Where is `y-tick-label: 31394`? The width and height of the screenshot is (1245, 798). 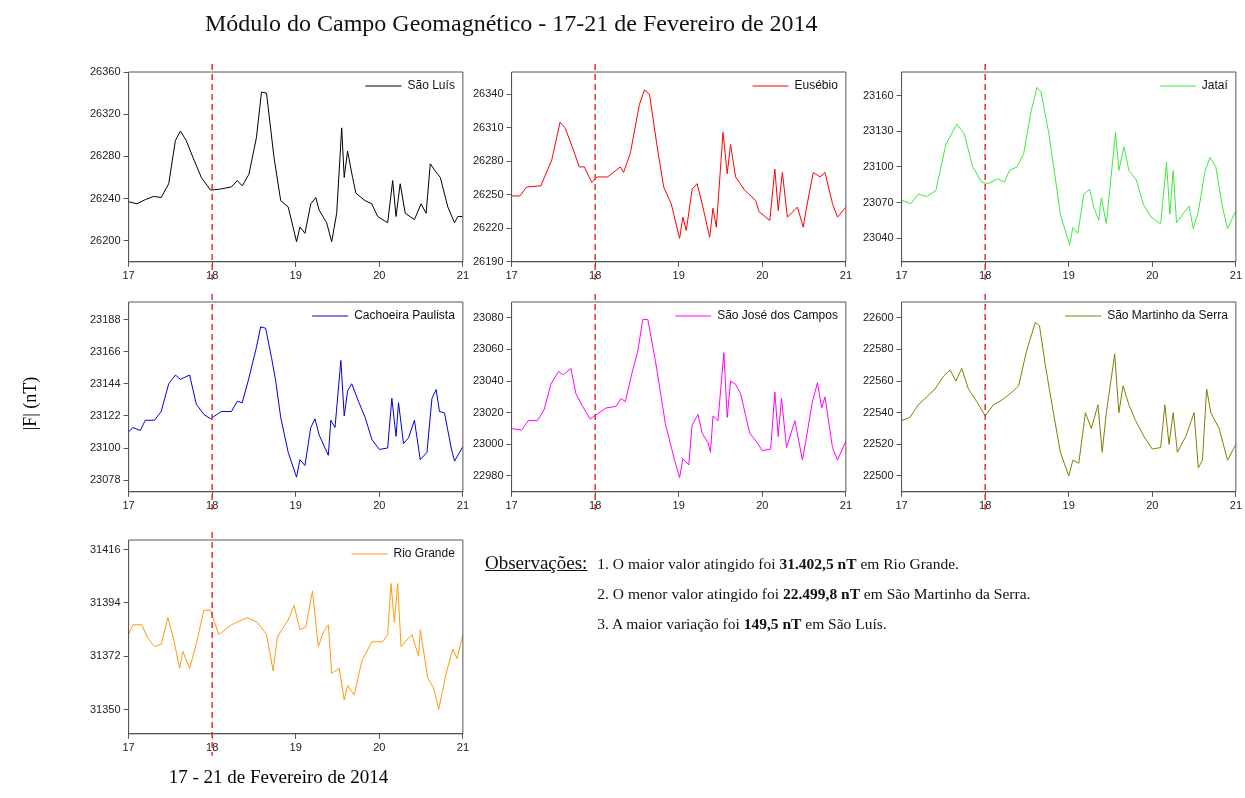 y-tick-label: 31394 is located at coordinates (105, 602).